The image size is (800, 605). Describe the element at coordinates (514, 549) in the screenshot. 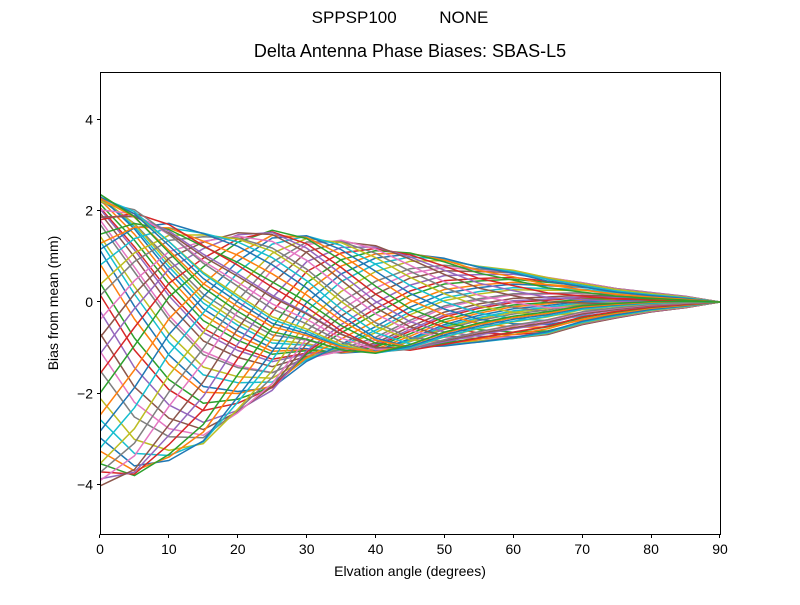

I see `svg-text: 60` at that location.